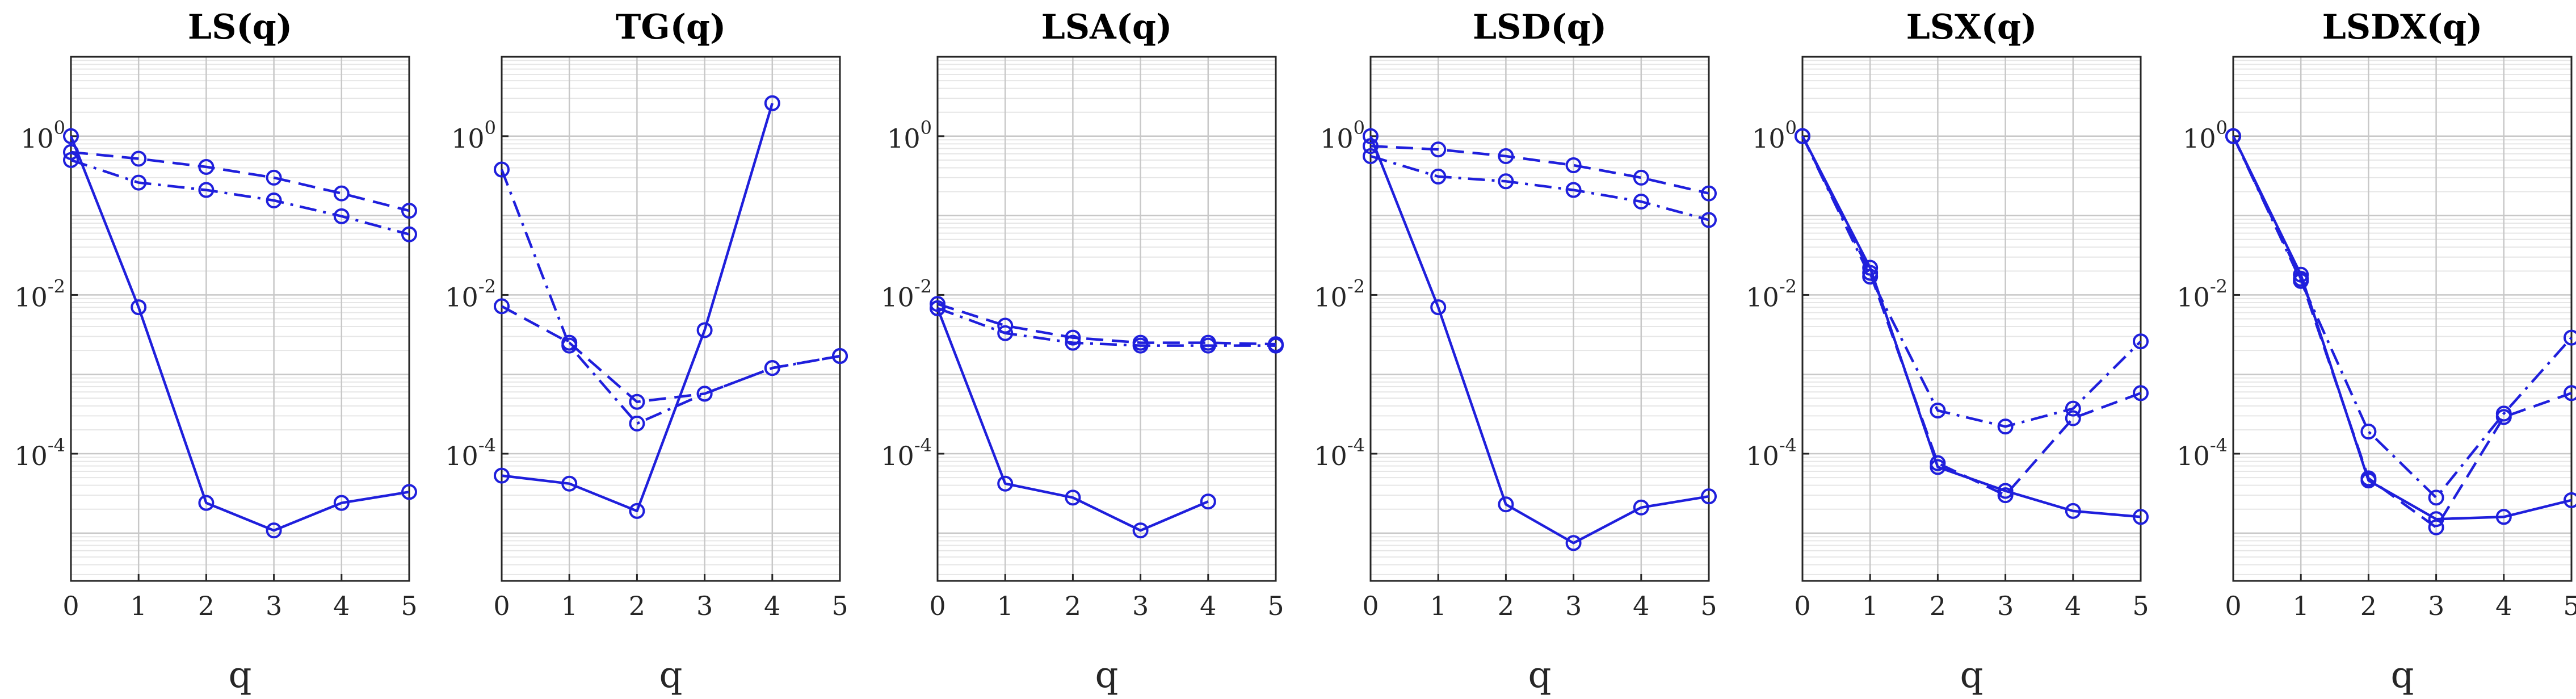  What do you see at coordinates (487, 445) in the screenshot?
I see `y-tick-exponent: -4` at bounding box center [487, 445].